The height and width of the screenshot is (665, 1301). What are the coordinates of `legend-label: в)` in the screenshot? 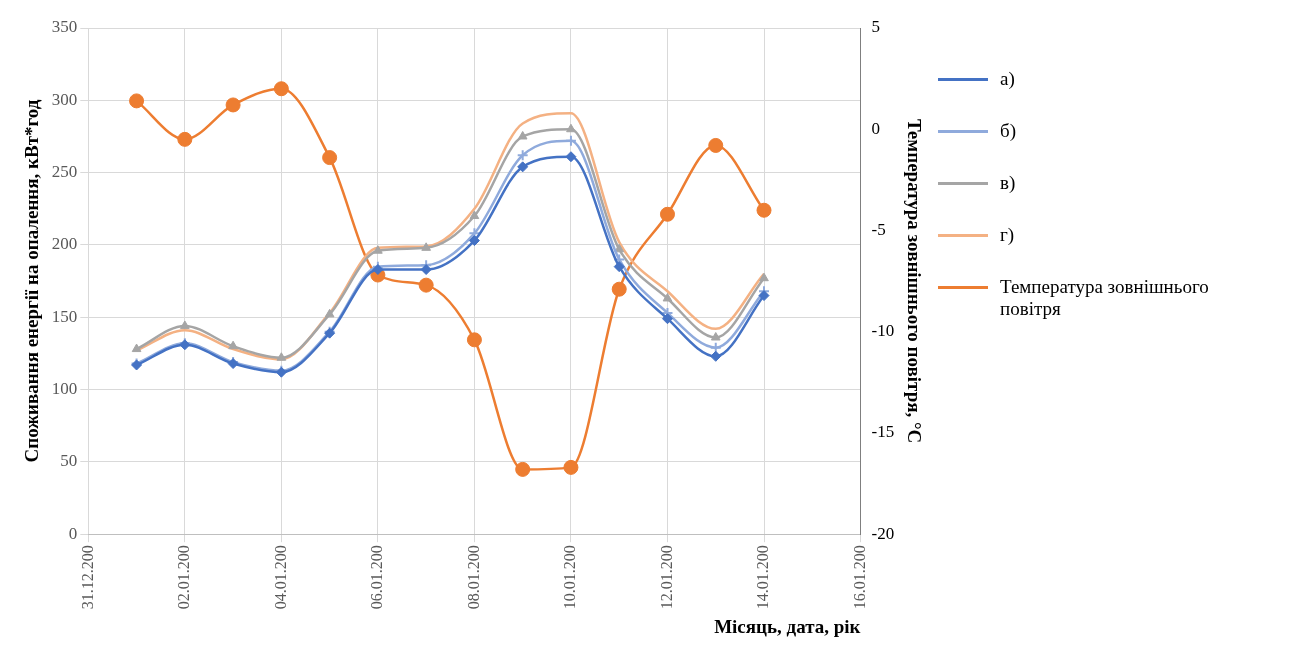 It's located at (1008, 183).